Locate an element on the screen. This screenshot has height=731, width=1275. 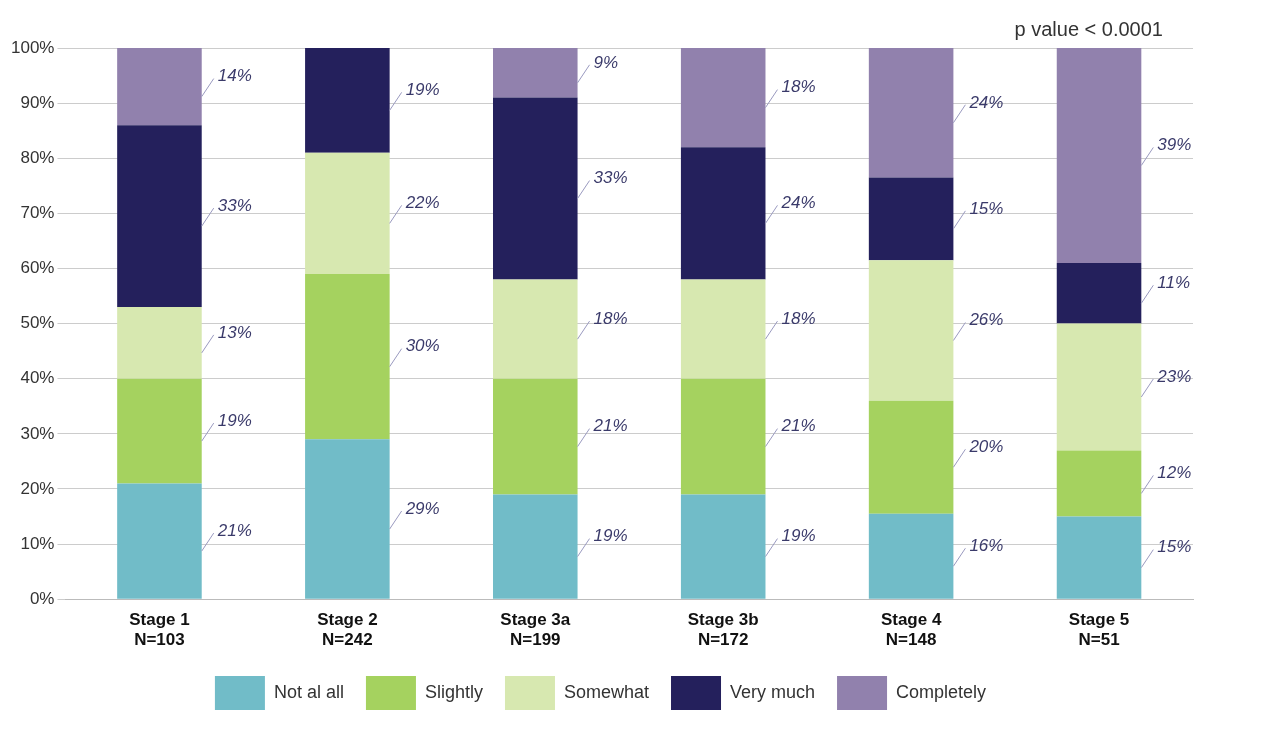
data-label: 30% is located at coordinates (422, 346).